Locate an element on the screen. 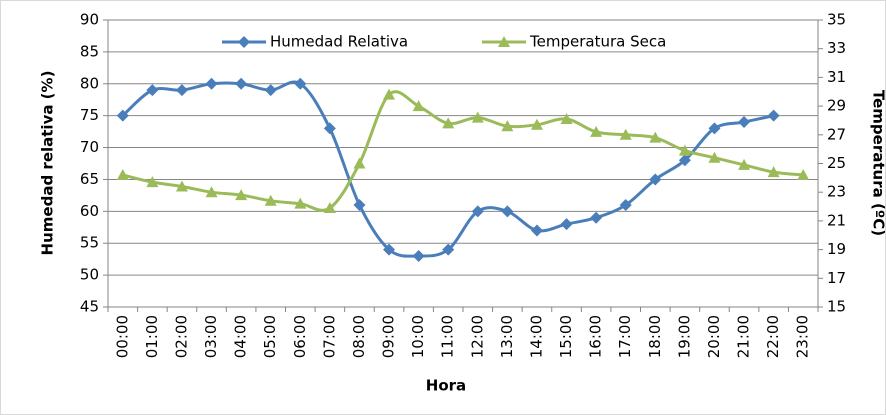 The height and width of the screenshot is (415, 886). legend-label: Humedad Relativa is located at coordinates (339, 42).